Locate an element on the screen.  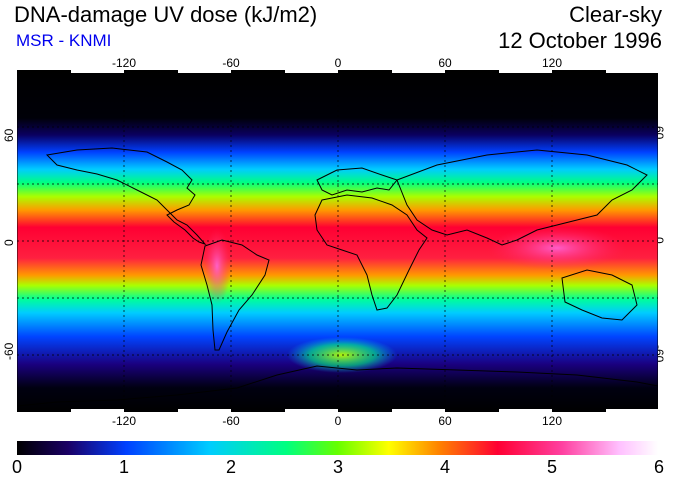
colorbar-label: 5 is located at coordinates (552, 467).